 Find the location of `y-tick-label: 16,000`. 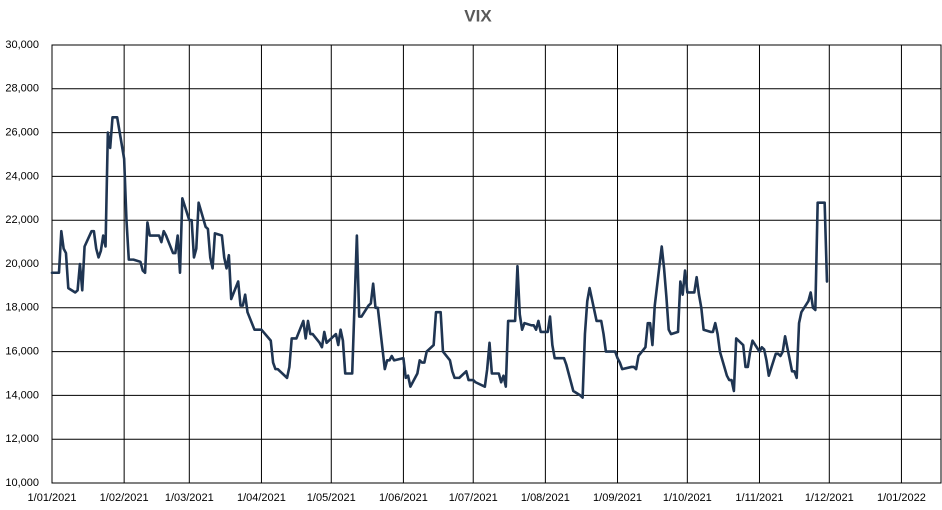

y-tick-label: 16,000 is located at coordinates (22, 352).